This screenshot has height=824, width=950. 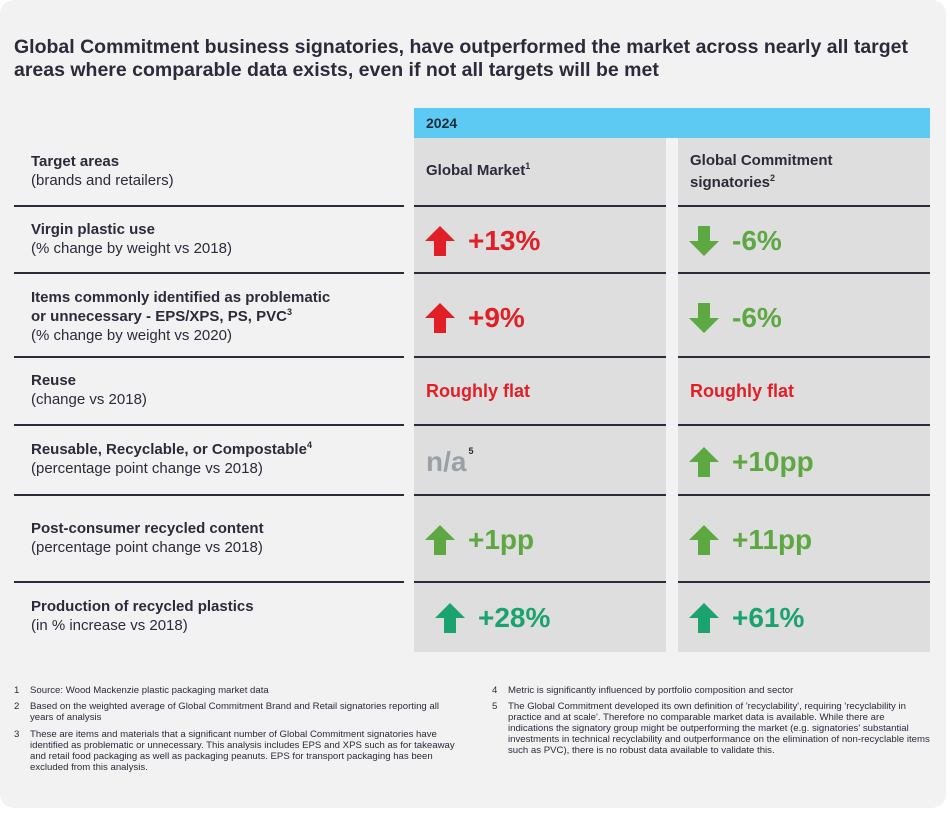 I want to click on row-title-line2: or unnecessary - EPS/XPS, PS, PVC3, so click(x=180, y=316).